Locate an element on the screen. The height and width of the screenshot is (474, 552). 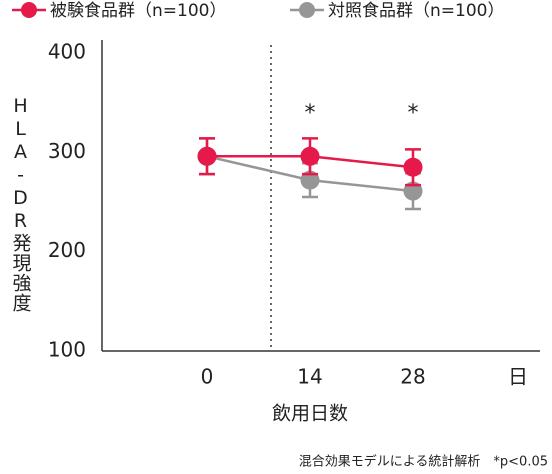
x-tick-label: 14 is located at coordinates (309, 377).